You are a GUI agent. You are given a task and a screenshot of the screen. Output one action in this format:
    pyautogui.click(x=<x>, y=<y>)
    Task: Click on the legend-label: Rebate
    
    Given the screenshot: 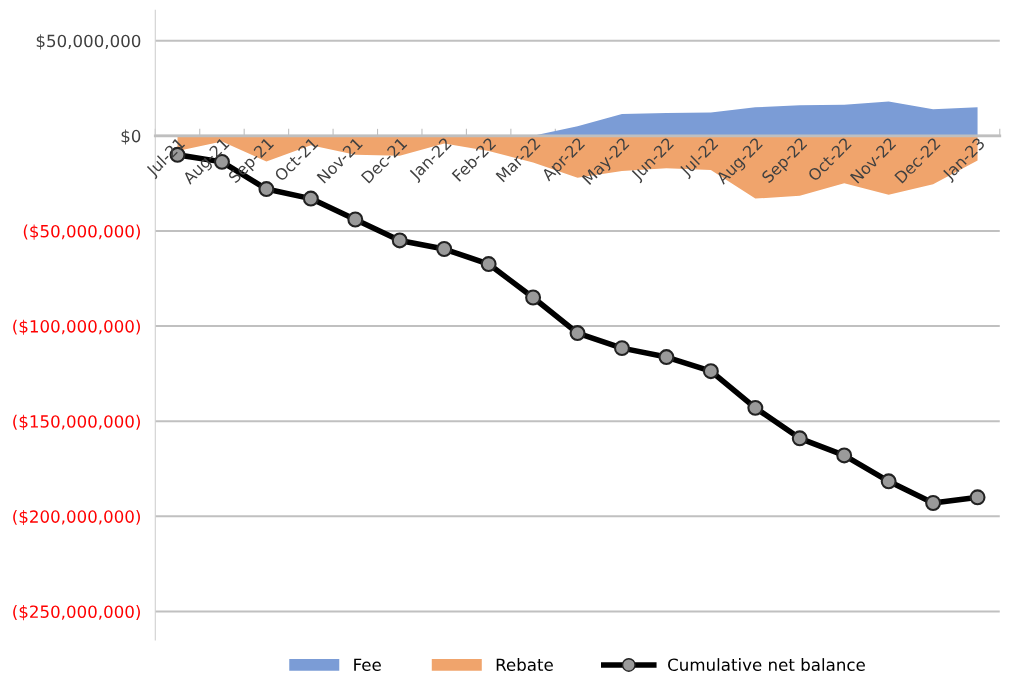 What is the action you would take?
    pyautogui.click(x=524, y=665)
    